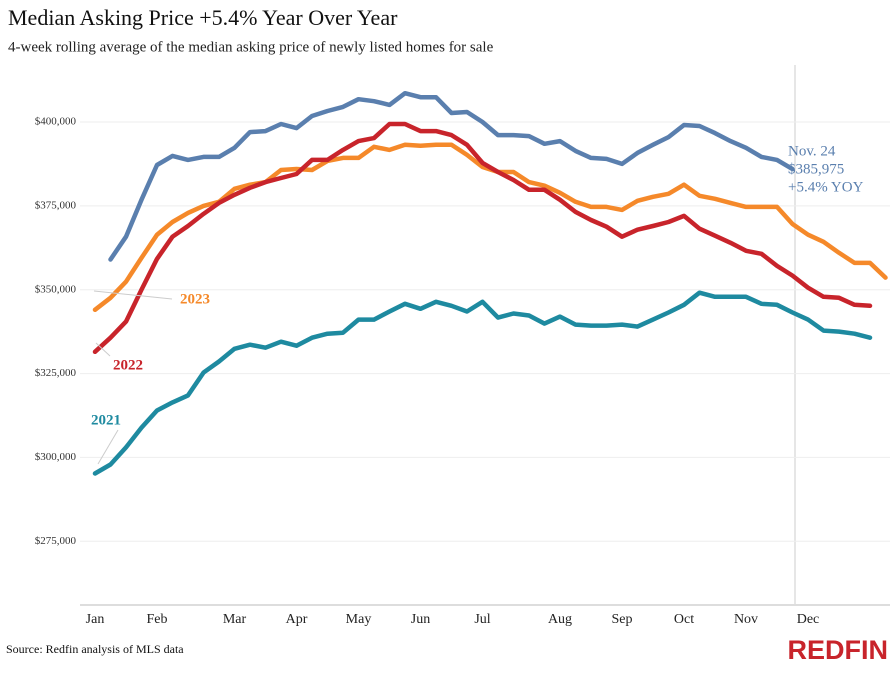 The height and width of the screenshot is (673, 895). Describe the element at coordinates (157, 619) in the screenshot. I see `x-tick-label: Feb` at that location.